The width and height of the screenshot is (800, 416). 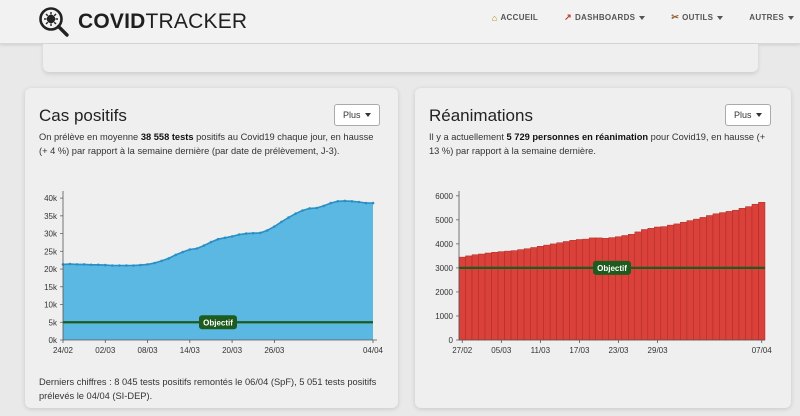 I want to click on y-tick-label: 25k, so click(x=51, y=251).